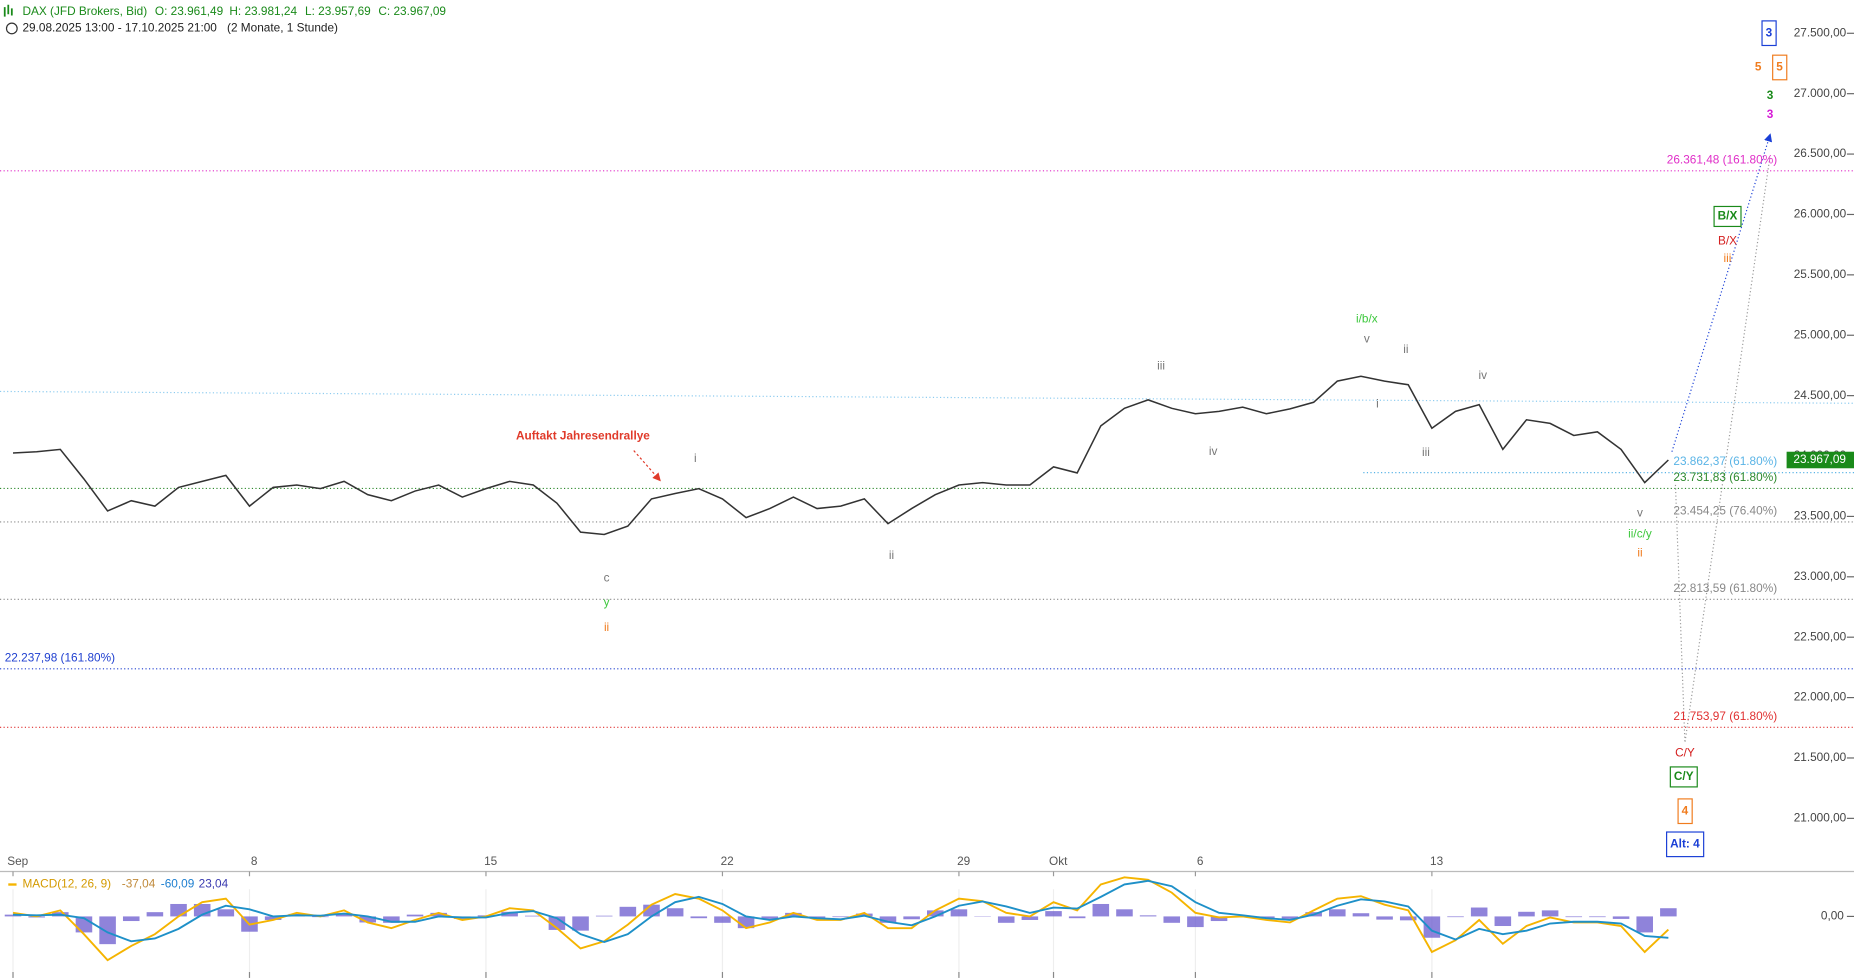  What do you see at coordinates (1058, 861) in the screenshot?
I see `x-tick-label: Okt` at bounding box center [1058, 861].